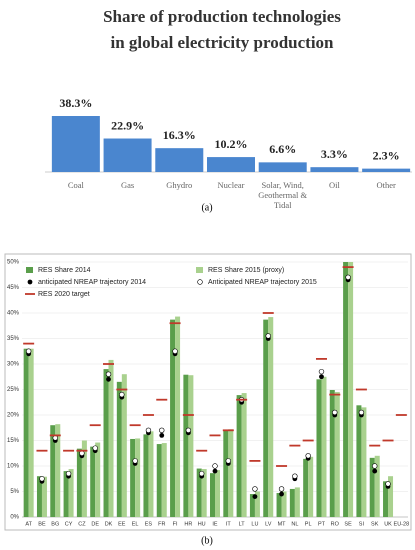 The height and width of the screenshot is (550, 415). Describe the element at coordinates (229, 524) in the screenshot. I see `x-tick-label: IT` at that location.